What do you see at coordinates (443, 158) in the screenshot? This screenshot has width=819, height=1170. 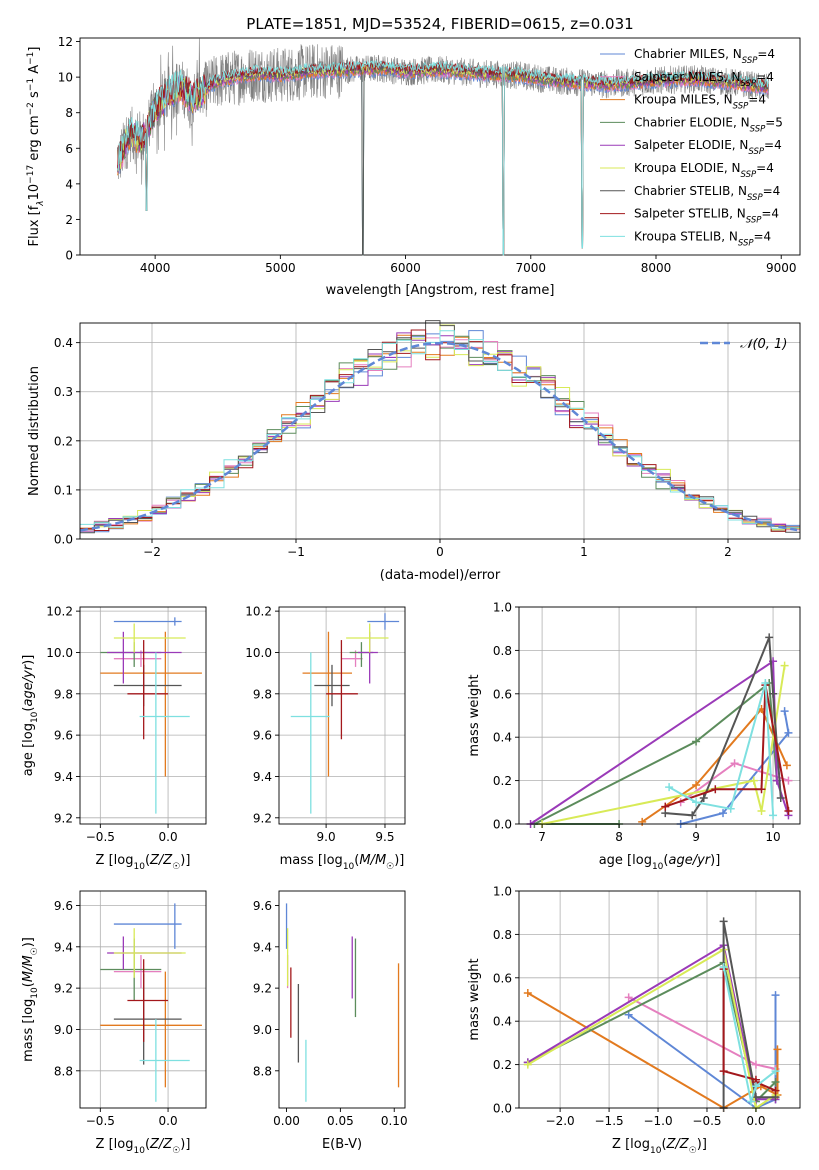 I see `spectrum-model-line` at bounding box center [443, 158].